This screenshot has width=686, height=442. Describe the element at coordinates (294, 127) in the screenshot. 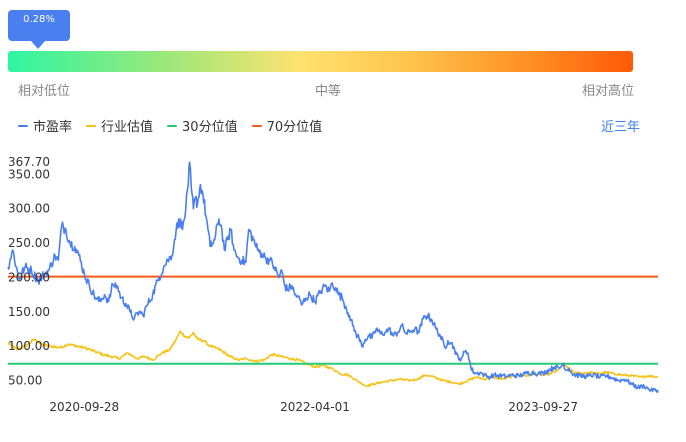

I see `legend-label-p70: 70分位值` at that location.